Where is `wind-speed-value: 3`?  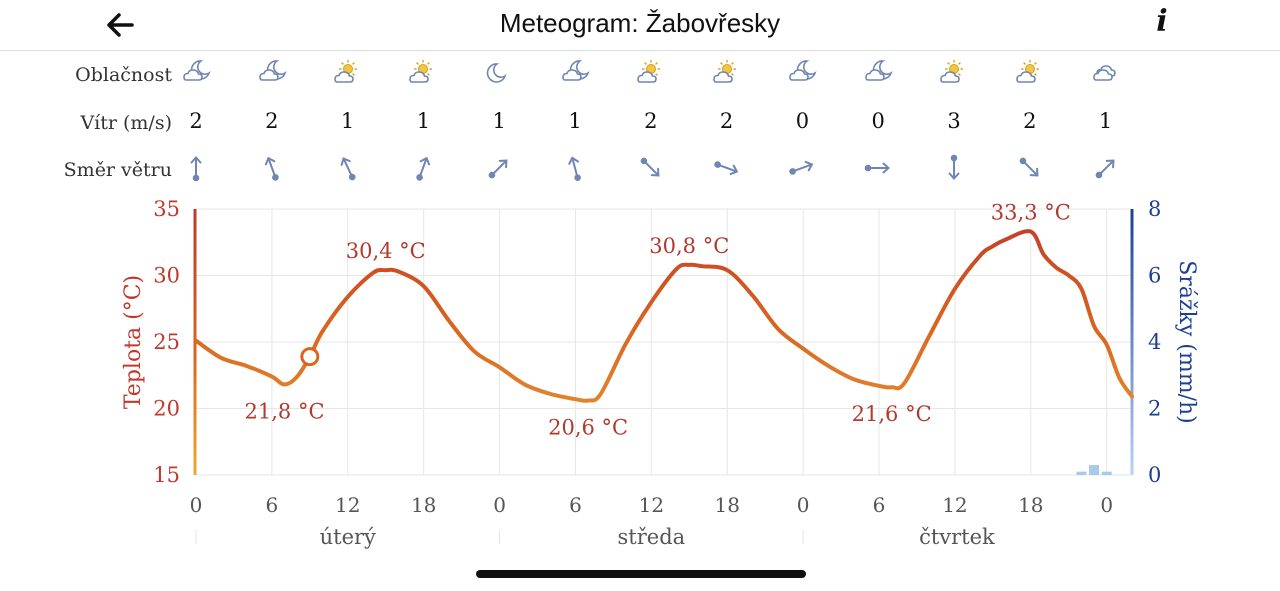
wind-speed-value: 3 is located at coordinates (954, 121).